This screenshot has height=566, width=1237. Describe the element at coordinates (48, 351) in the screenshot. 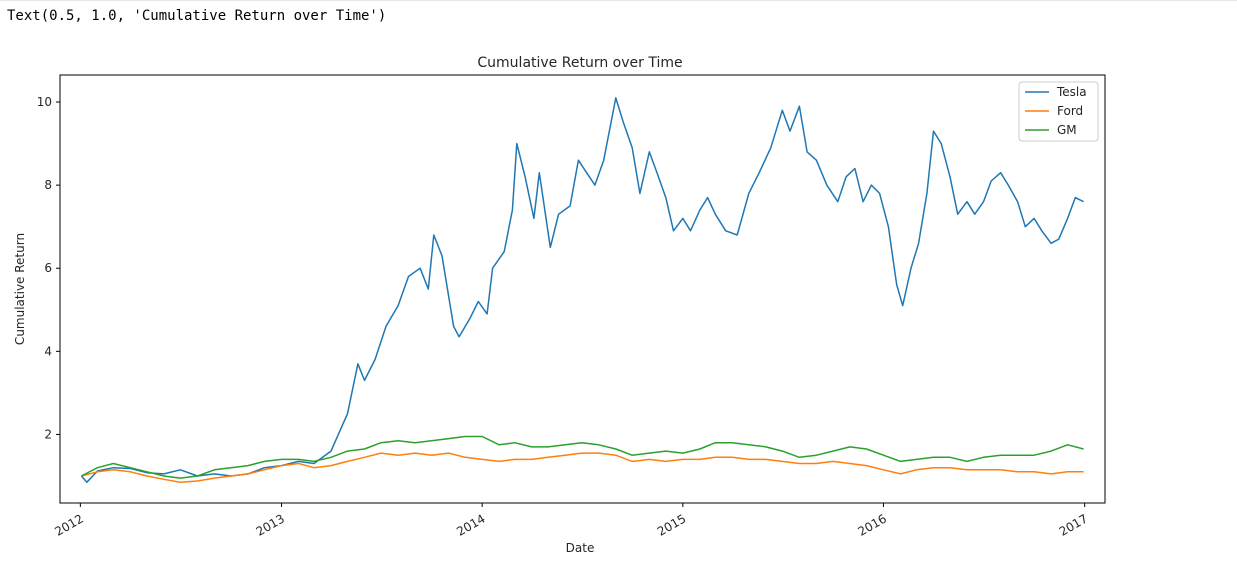

I see `y-tick-label: 4` at that location.